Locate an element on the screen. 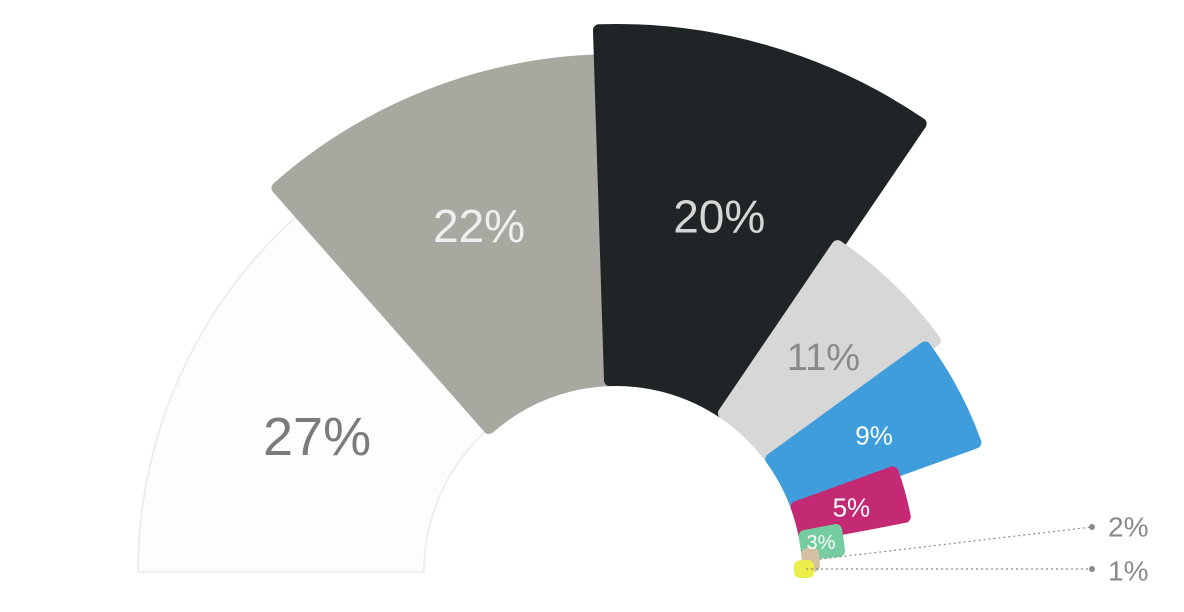 This screenshot has width=1184, height=612. slice-value-label: 3% is located at coordinates (820, 543).